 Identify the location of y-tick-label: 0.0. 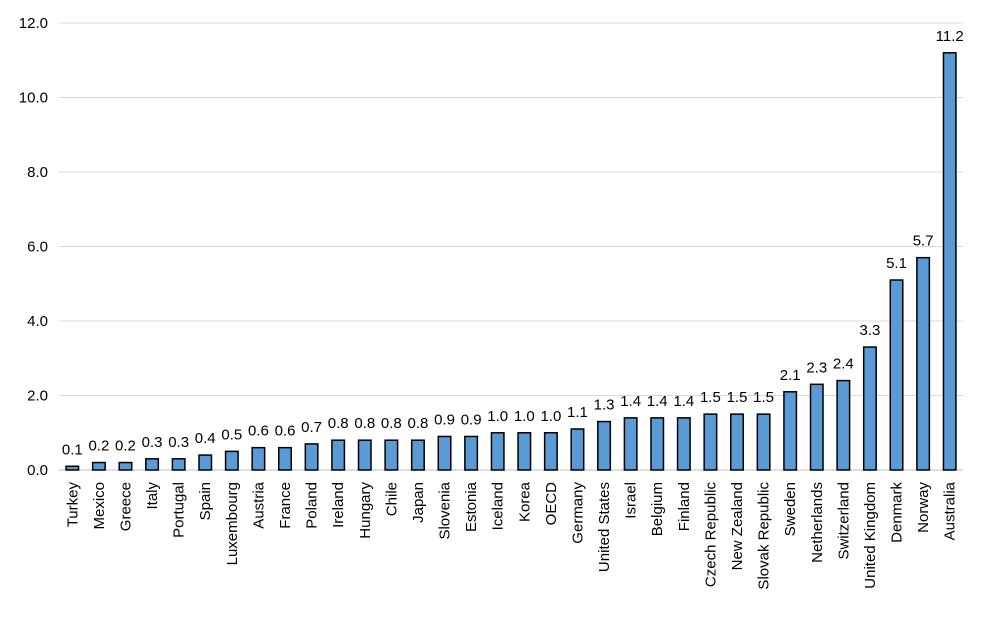
(37, 470).